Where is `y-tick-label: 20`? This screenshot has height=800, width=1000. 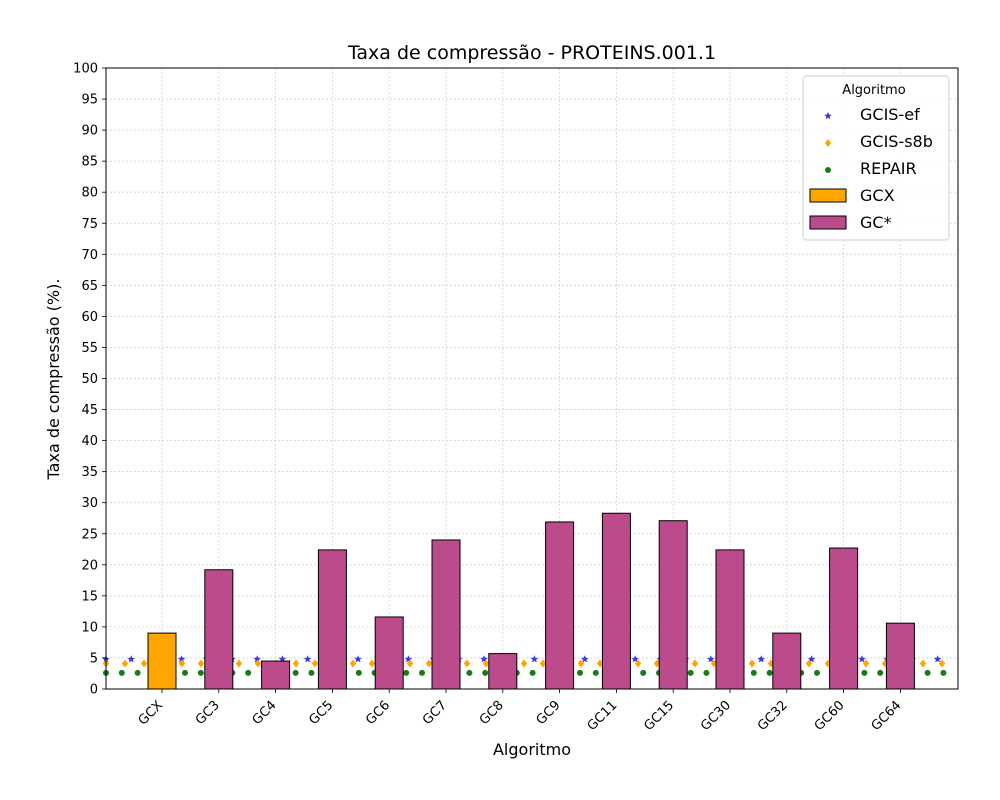
y-tick-label: 20 is located at coordinates (89, 565).